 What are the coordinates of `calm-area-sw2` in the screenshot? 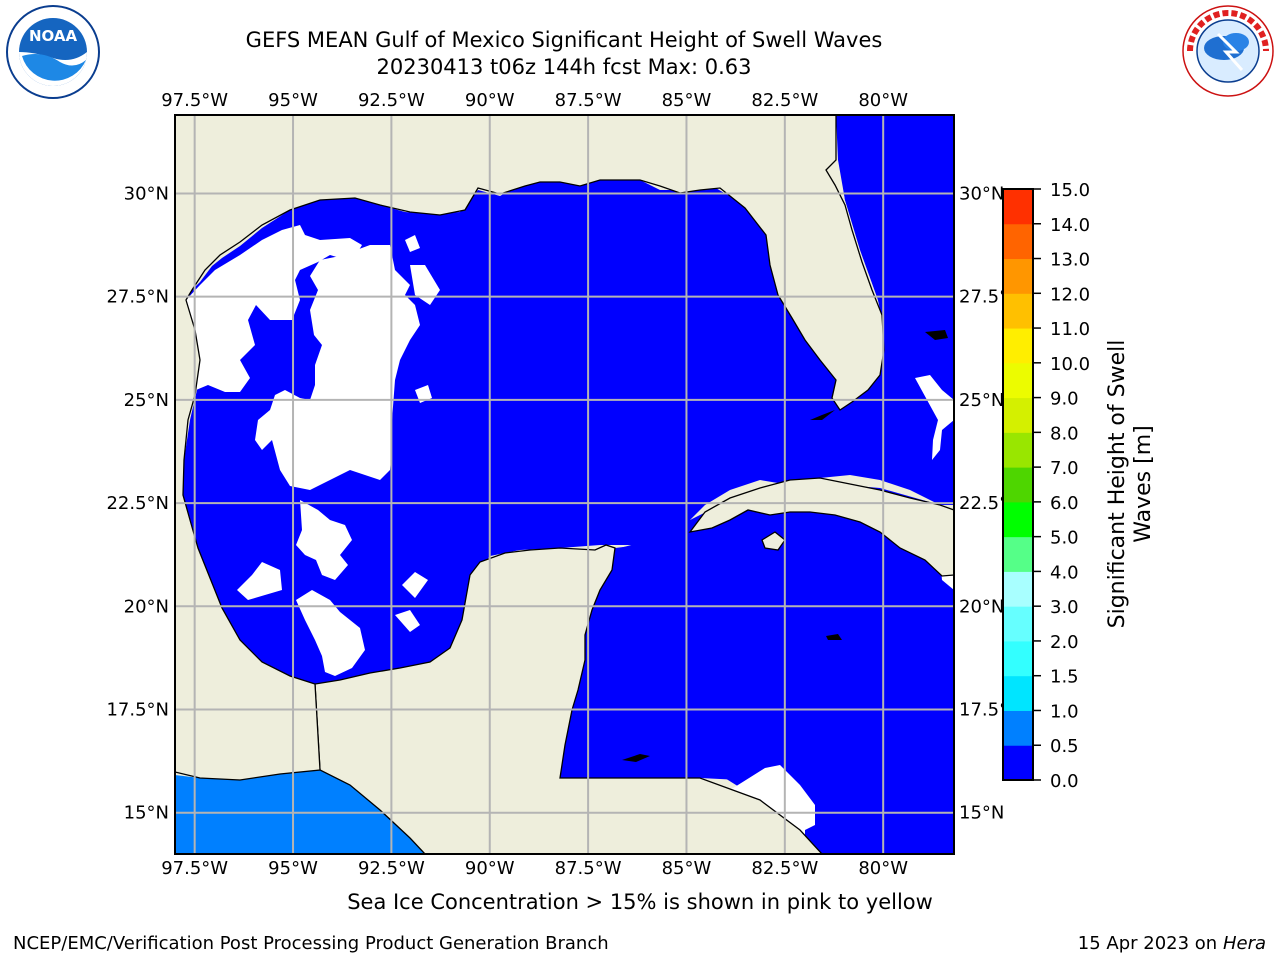 It's located at (259, 581).